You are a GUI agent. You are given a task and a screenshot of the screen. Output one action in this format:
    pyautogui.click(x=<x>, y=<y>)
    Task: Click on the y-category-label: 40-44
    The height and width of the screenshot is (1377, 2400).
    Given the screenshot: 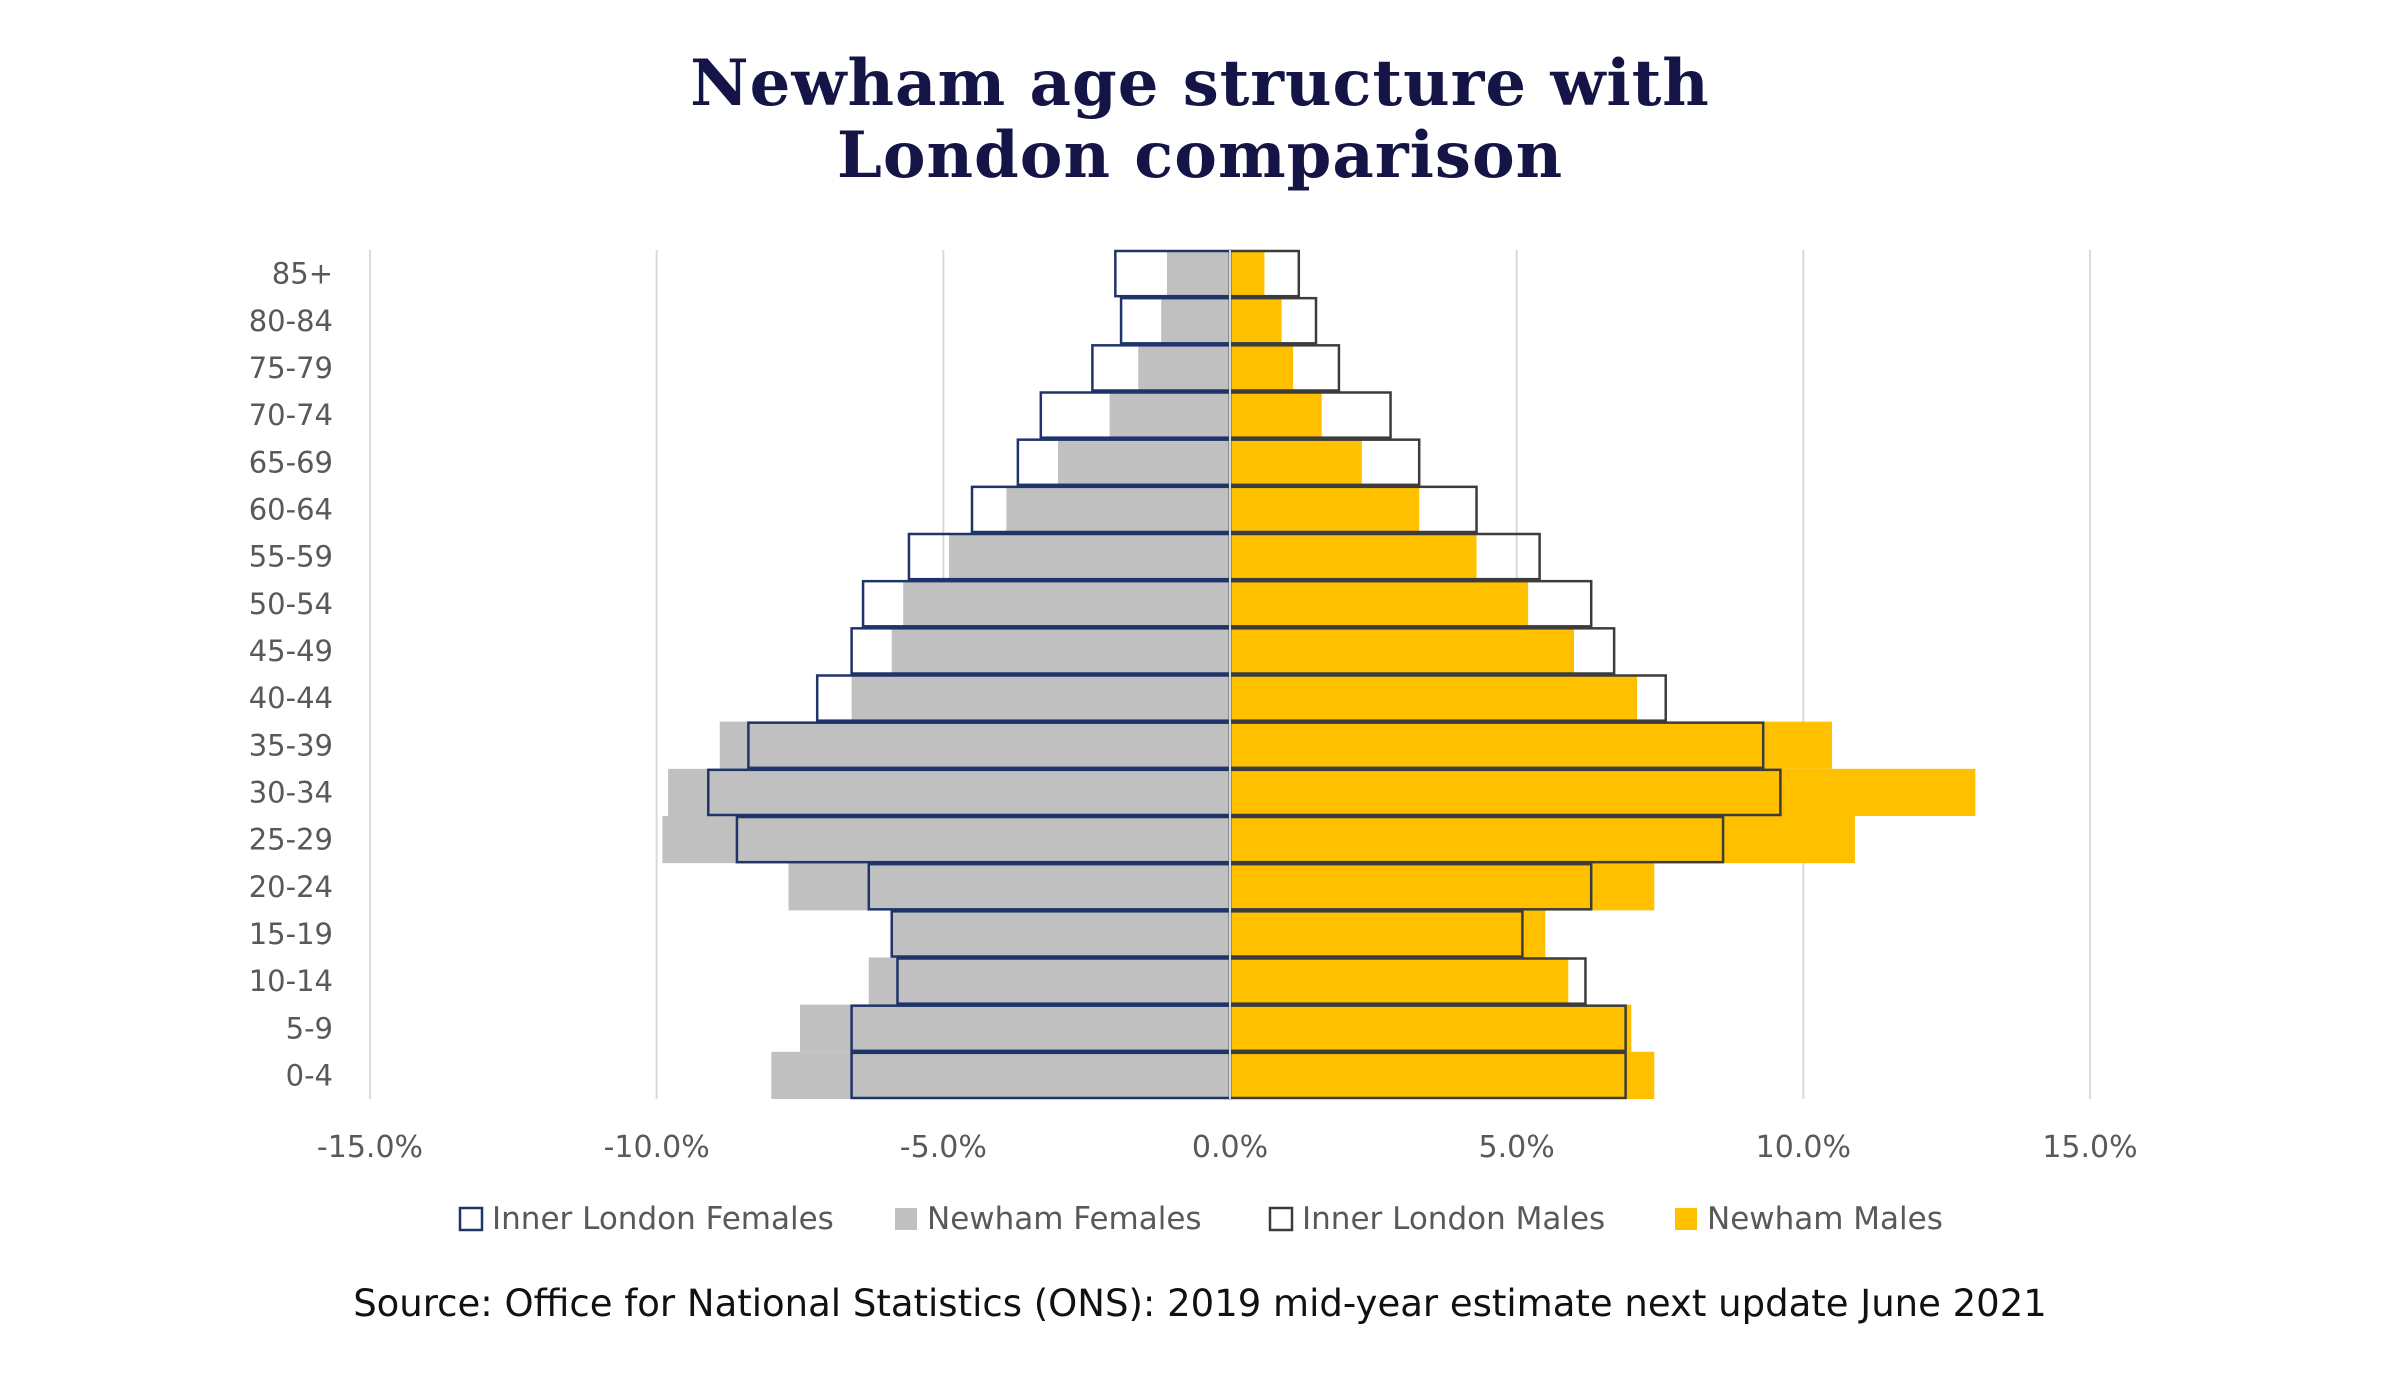 What is the action you would take?
    pyautogui.click(x=291, y=698)
    